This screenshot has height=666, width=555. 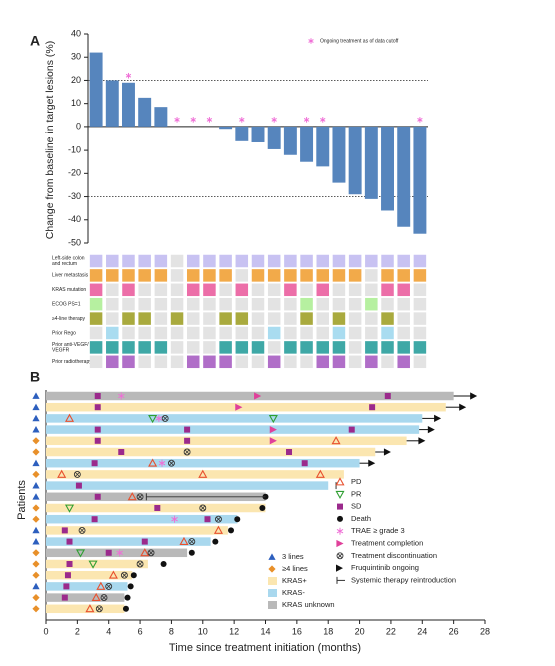 I want to click on row-label: and rectum, so click(x=64, y=264).